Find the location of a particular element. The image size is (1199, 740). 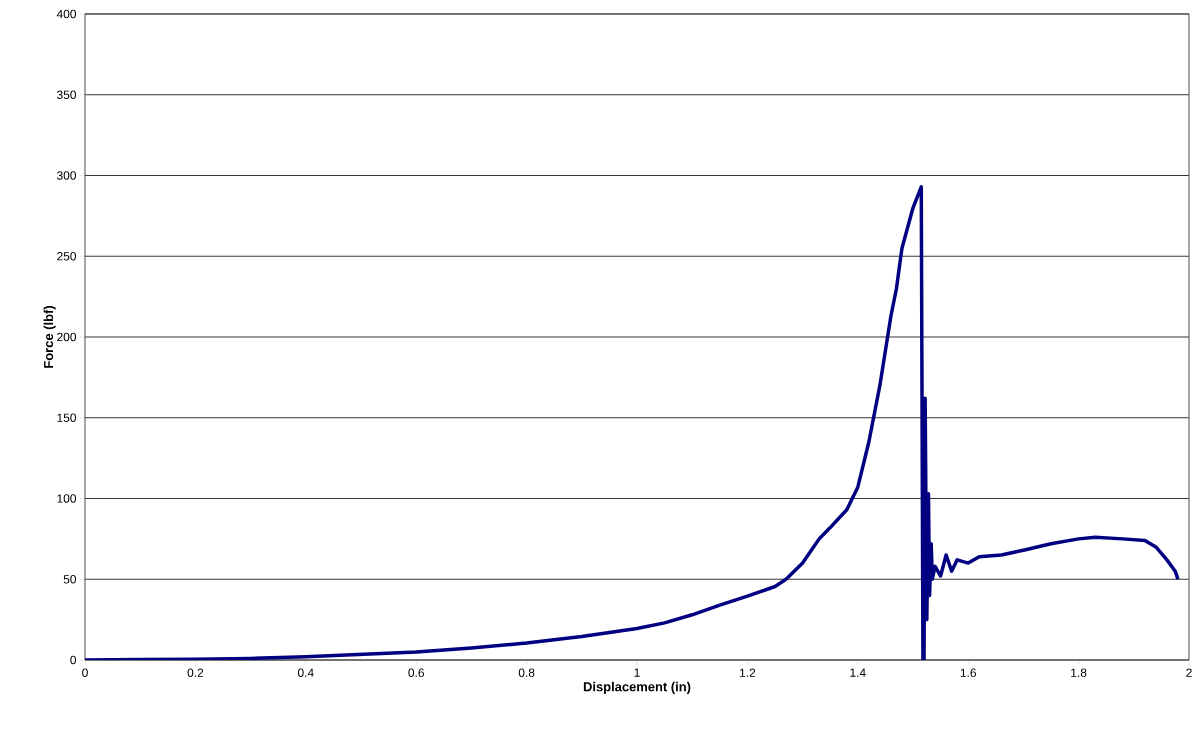

y-tick-label: 50 is located at coordinates (70, 579).